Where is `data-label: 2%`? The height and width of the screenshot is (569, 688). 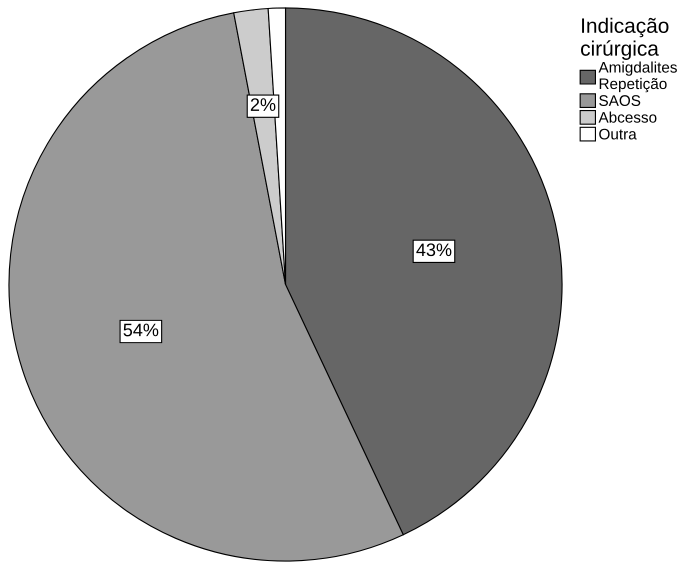
data-label: 2% is located at coordinates (263, 104).